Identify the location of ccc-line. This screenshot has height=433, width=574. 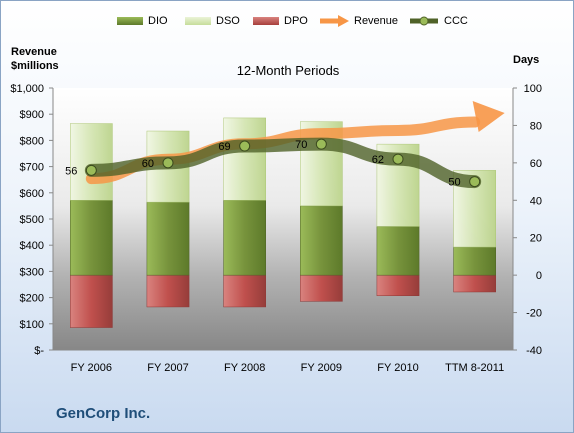
(283, 163).